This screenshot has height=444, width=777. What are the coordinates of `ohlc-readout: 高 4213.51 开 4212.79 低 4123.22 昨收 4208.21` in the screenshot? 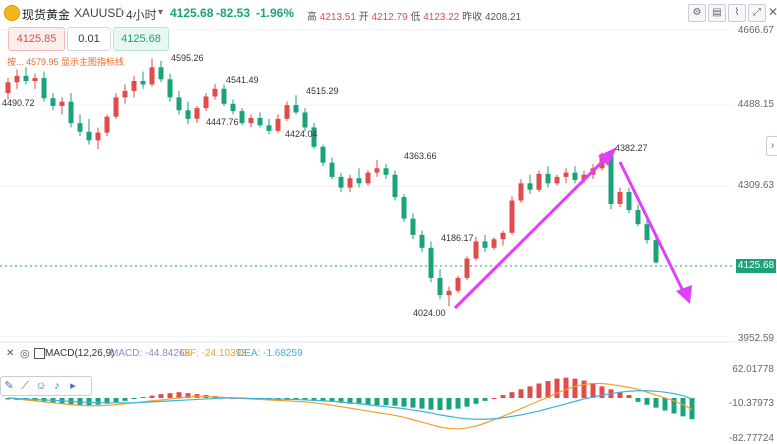 It's located at (414, 15).